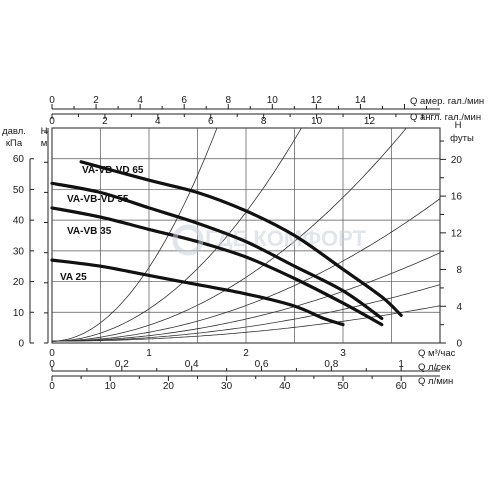  What do you see at coordinates (262, 364) in the screenshot?
I see `bottom-ls-tick-label: 0,6` at bounding box center [262, 364].